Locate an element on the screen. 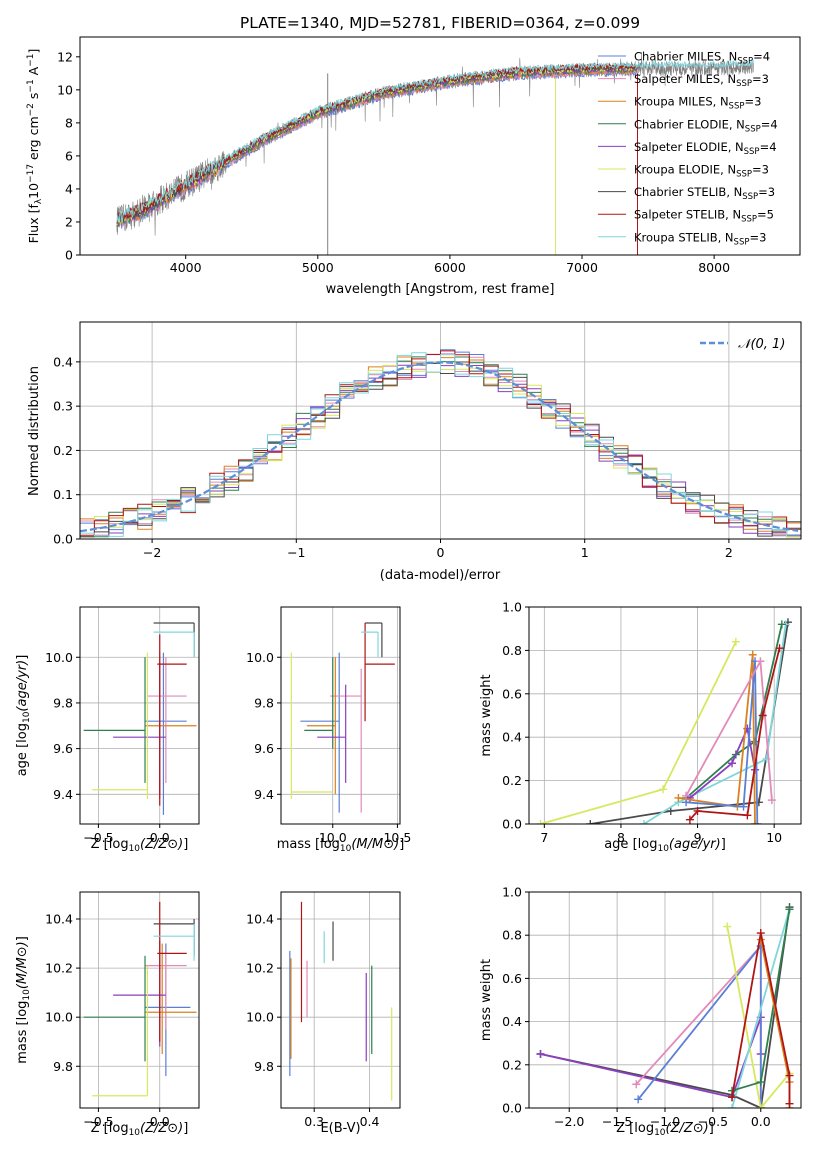 This screenshot has width=819, height=1174. spectrum-ytick-label: 0 is located at coordinates (69, 255).